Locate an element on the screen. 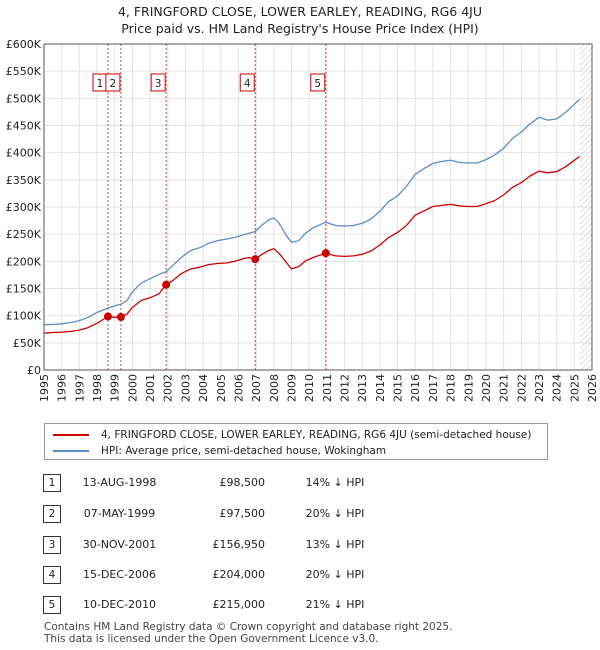 This screenshot has height=650, width=600. x-tick-label: 2007 is located at coordinates (256, 388).